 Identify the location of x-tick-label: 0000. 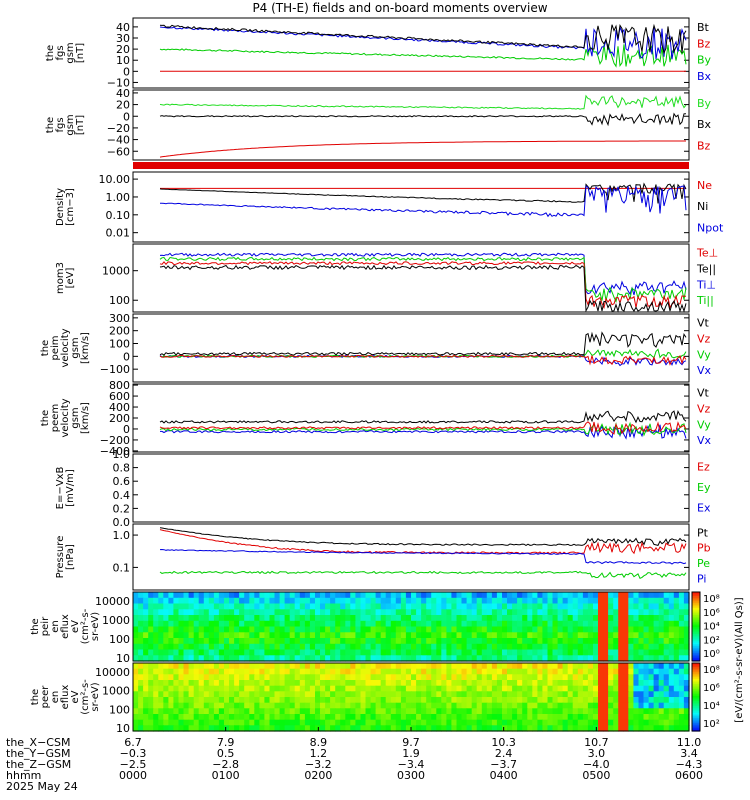
(133, 775).